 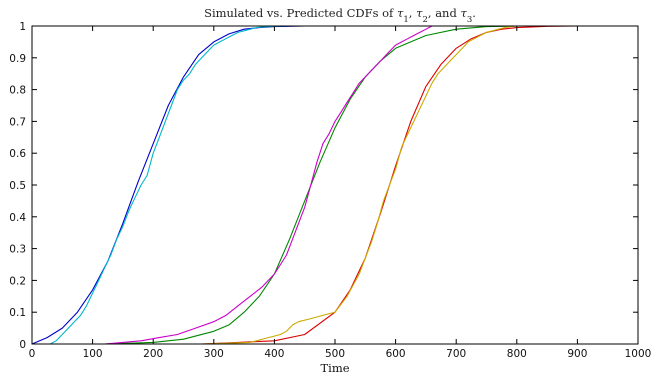 What do you see at coordinates (153, 354) in the screenshot?
I see `x-tick-label: 200` at bounding box center [153, 354].